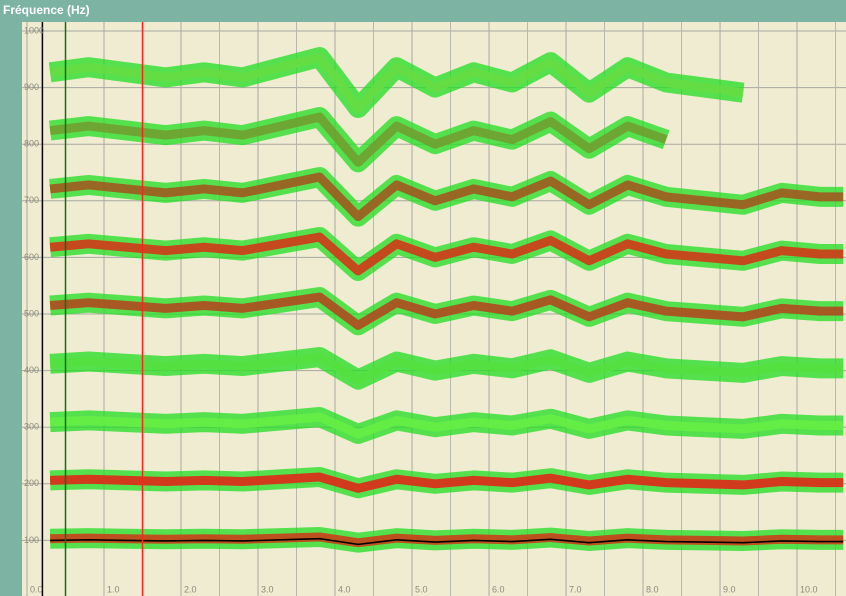 The image size is (846, 596). Describe the element at coordinates (31, 483) in the screenshot. I see `y-tick-label: 200` at that location.